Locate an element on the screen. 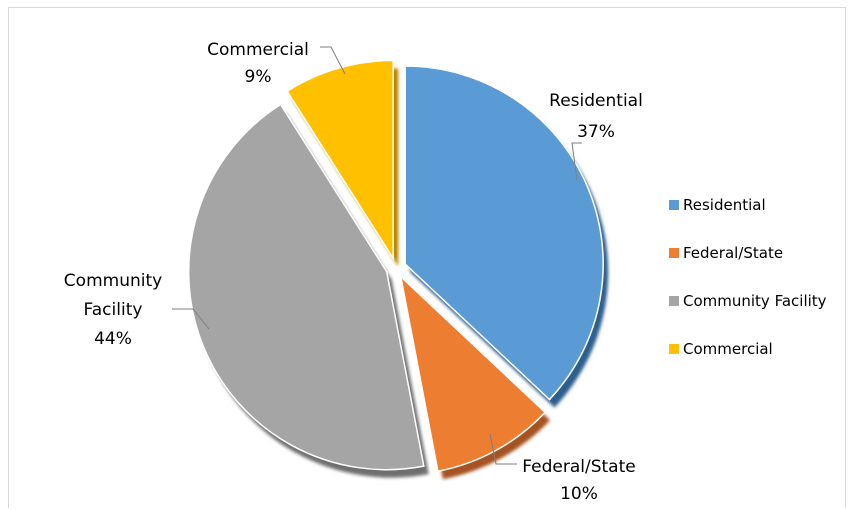 This screenshot has height=510, width=854. data-label-value-commercial: 9% is located at coordinates (258, 77).